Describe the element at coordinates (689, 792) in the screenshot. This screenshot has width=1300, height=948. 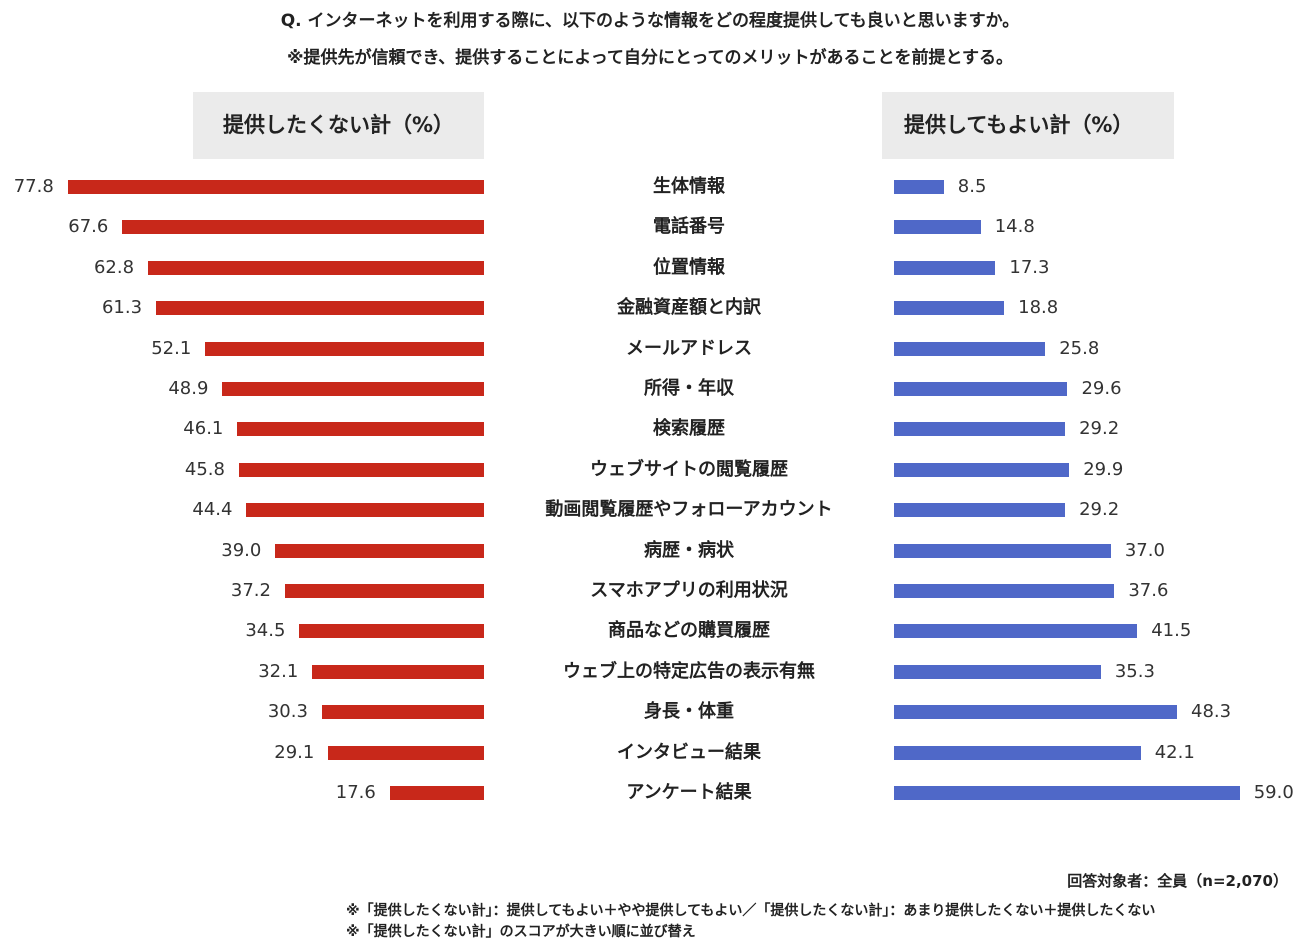
I see `category-label: アンケート結果` at that location.